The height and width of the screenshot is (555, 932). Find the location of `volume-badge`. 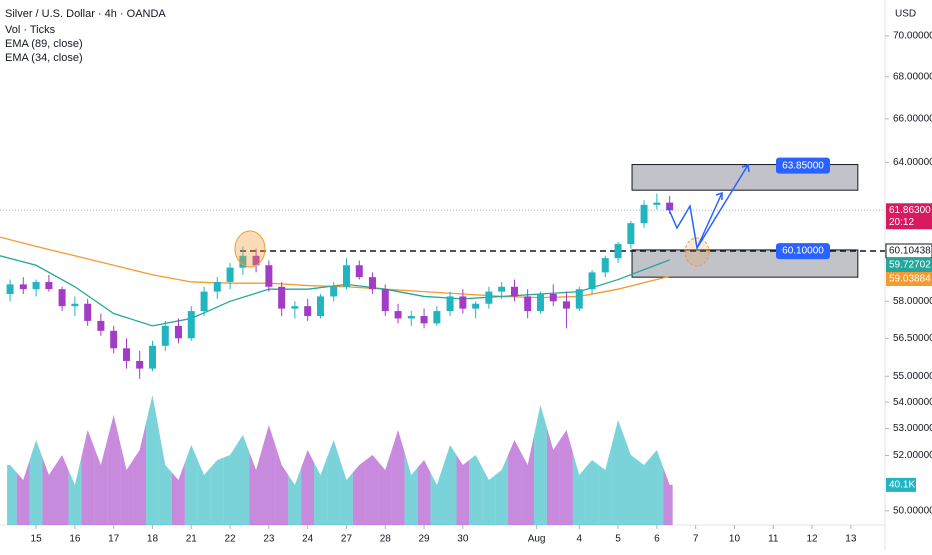

volume-badge is located at coordinates (901, 484).